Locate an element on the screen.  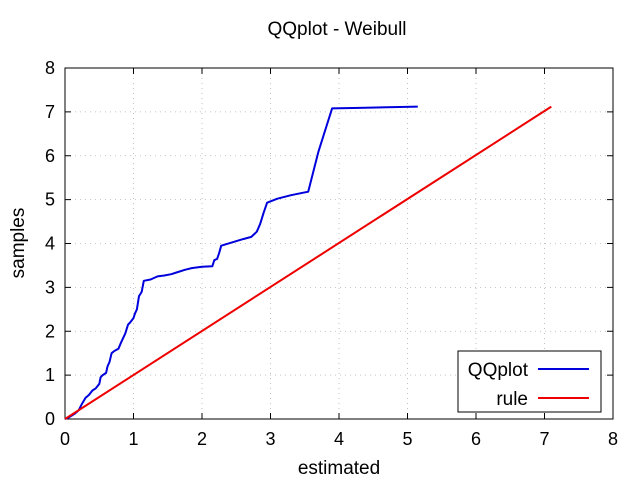
x-tick-label: 2 is located at coordinates (202, 439).